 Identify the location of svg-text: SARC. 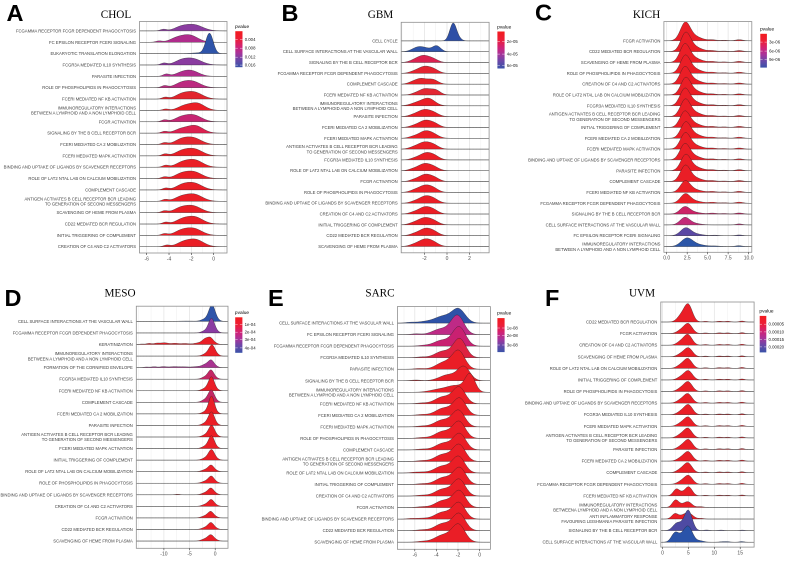
(379, 294).